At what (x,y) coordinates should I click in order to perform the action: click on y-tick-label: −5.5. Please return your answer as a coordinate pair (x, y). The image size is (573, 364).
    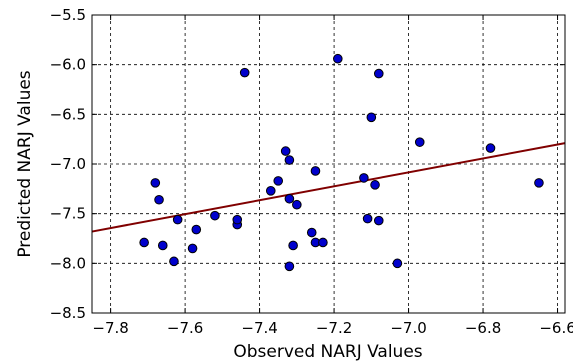
    Looking at the image, I should click on (68, 15).